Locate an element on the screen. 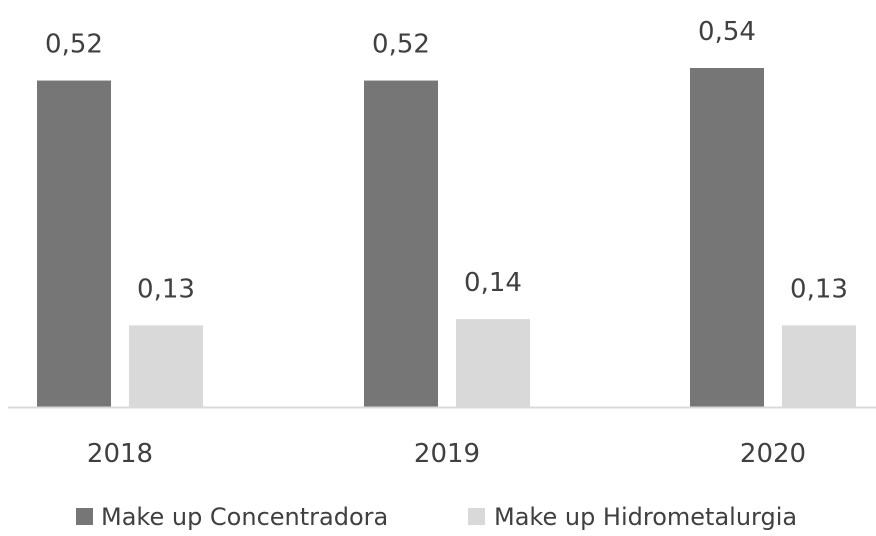  legend-swatch-hidrometalurgia is located at coordinates (476, 516).